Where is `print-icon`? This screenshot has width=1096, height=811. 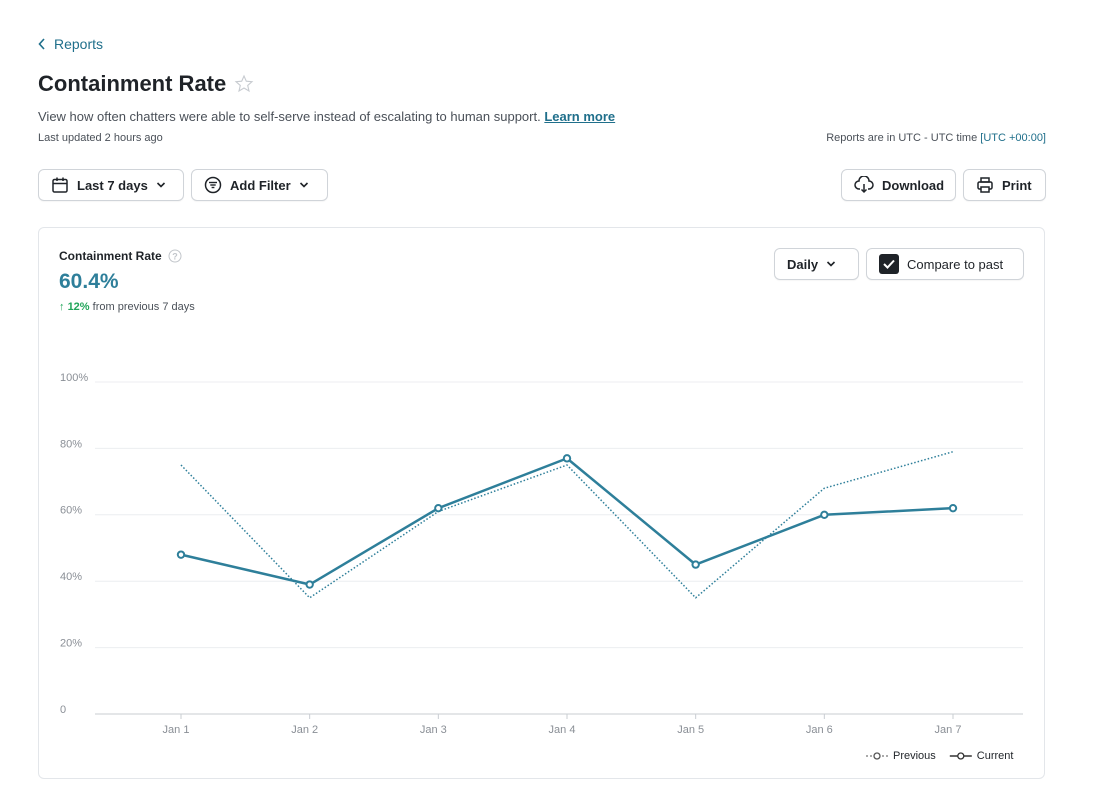
print-icon is located at coordinates (985, 185).